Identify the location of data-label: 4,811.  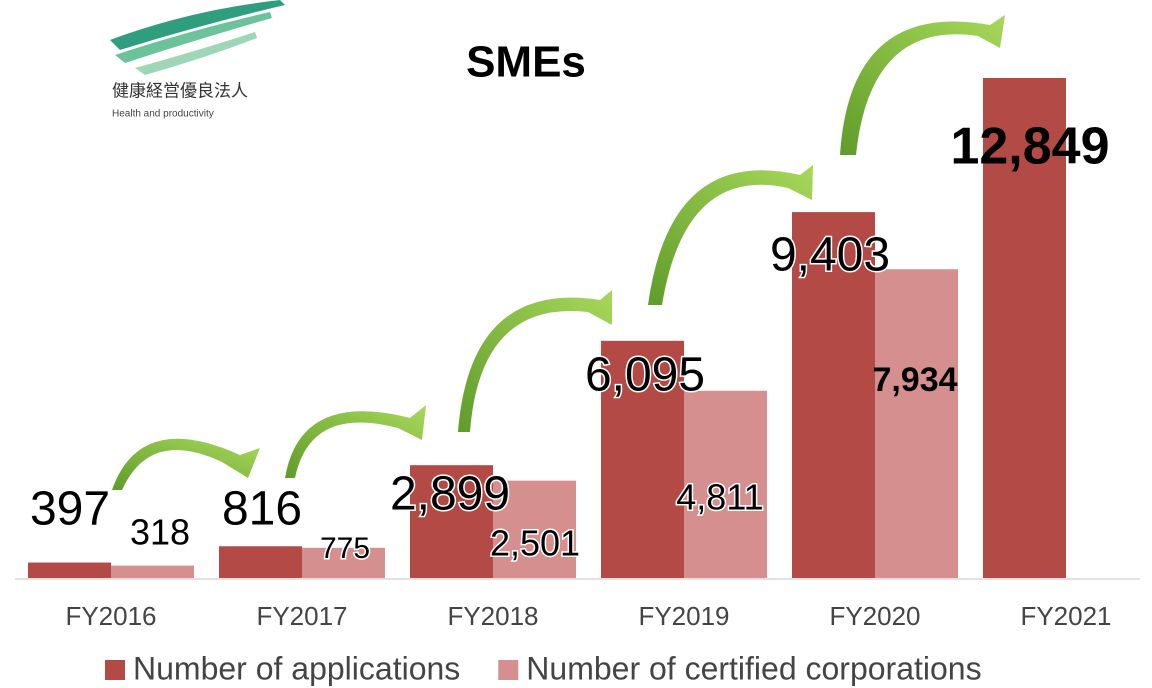
(719, 497).